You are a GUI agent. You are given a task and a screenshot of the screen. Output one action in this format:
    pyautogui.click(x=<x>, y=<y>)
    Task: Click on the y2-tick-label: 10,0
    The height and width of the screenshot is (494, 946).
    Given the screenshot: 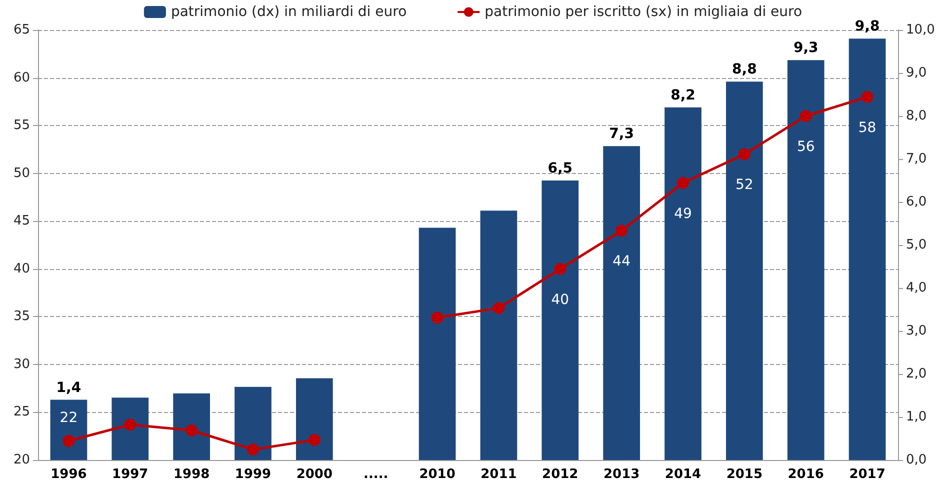 What is the action you would take?
    pyautogui.click(x=920, y=30)
    